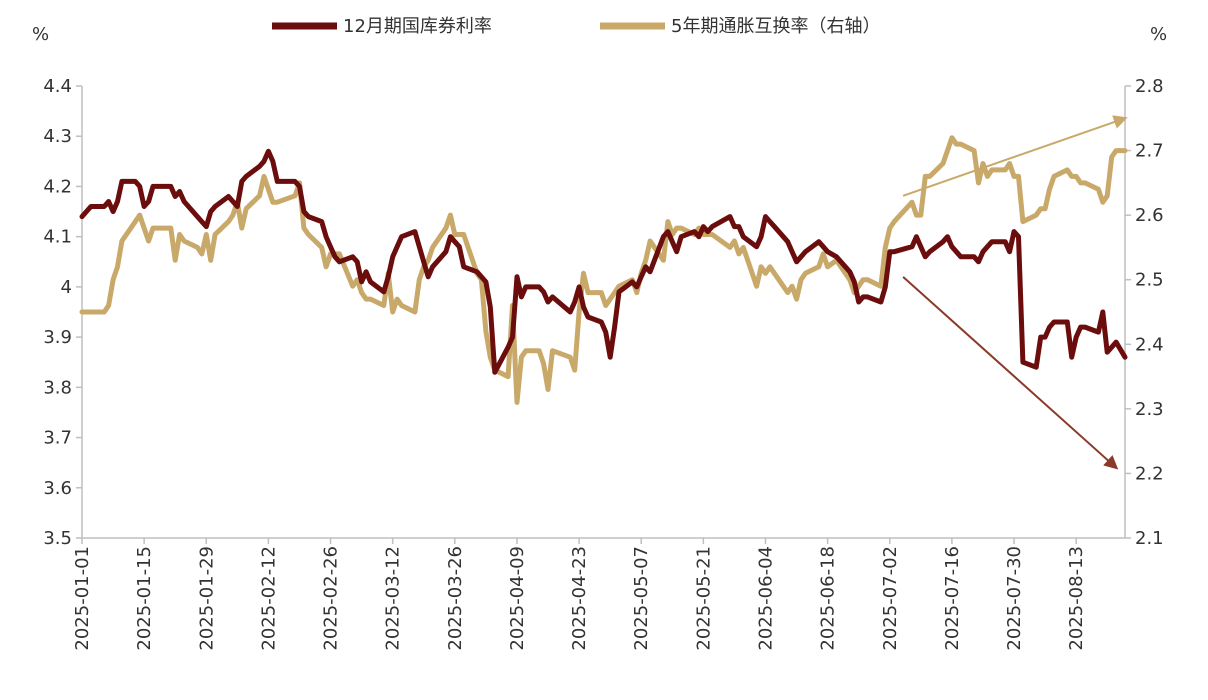 This screenshot has height=700, width=1208. What do you see at coordinates (268, 598) in the screenshot?
I see `x-tick-label: 2025-02-12` at bounding box center [268, 598].